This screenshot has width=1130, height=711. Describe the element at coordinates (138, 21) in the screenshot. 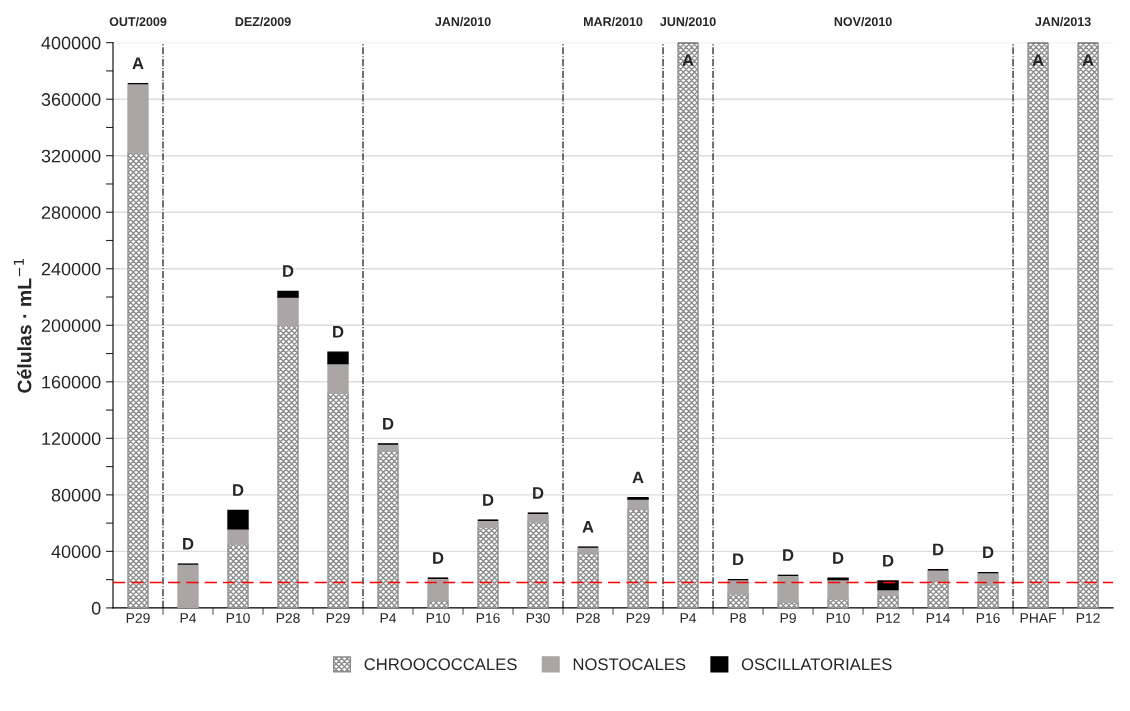

I see `text: OUT/2009` at that location.